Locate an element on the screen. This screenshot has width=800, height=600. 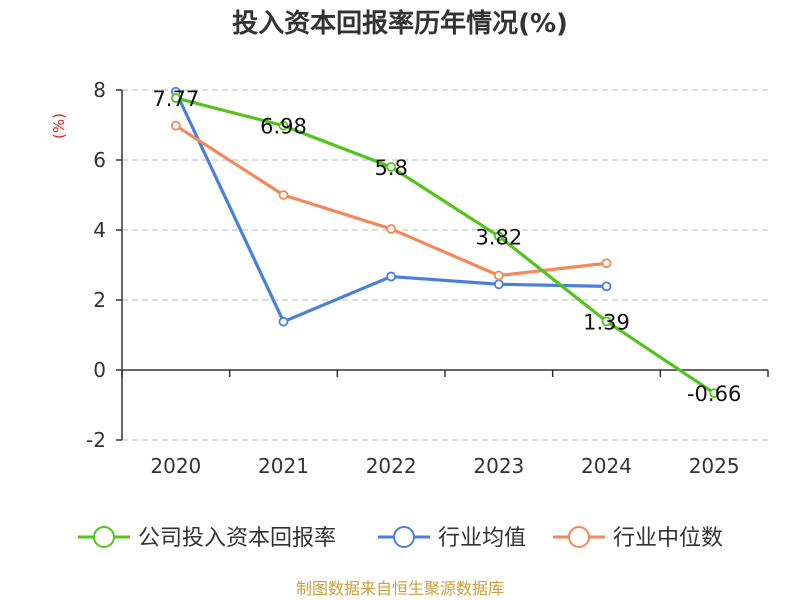
x-tick-label: 2023 is located at coordinates (498, 466).